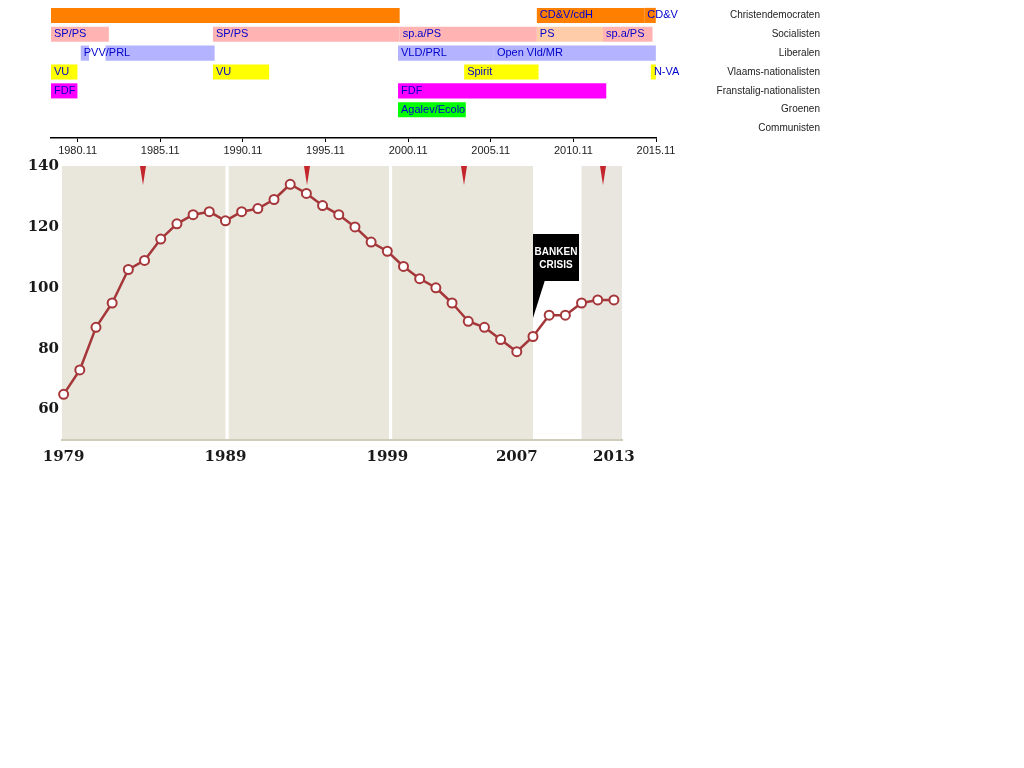 The image size is (1024, 768). Describe the element at coordinates (78, 149) in the screenshot. I see `x-tick-label: 1980.11` at that location.